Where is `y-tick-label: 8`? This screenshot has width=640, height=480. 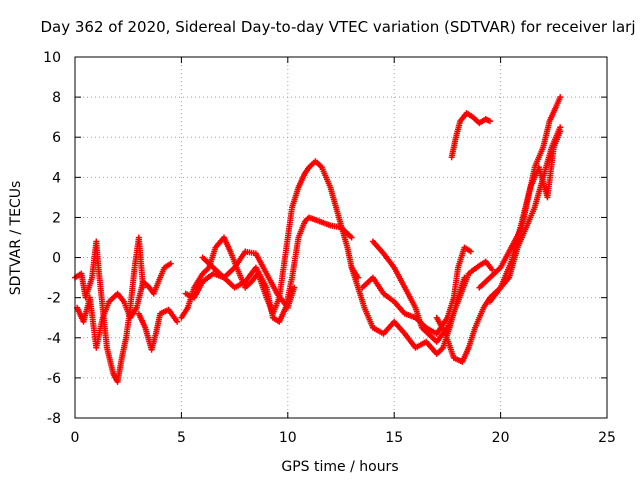
y-tick-label: 8 is located at coordinates (56, 98).